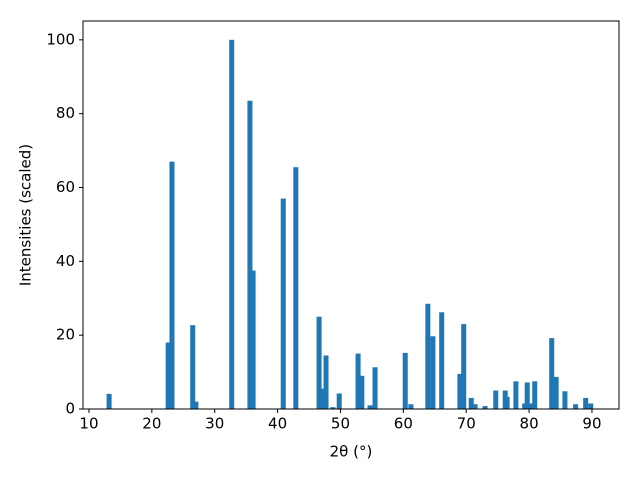 The image size is (640, 480). I want to click on x-tick-label: 70, so click(466, 424).